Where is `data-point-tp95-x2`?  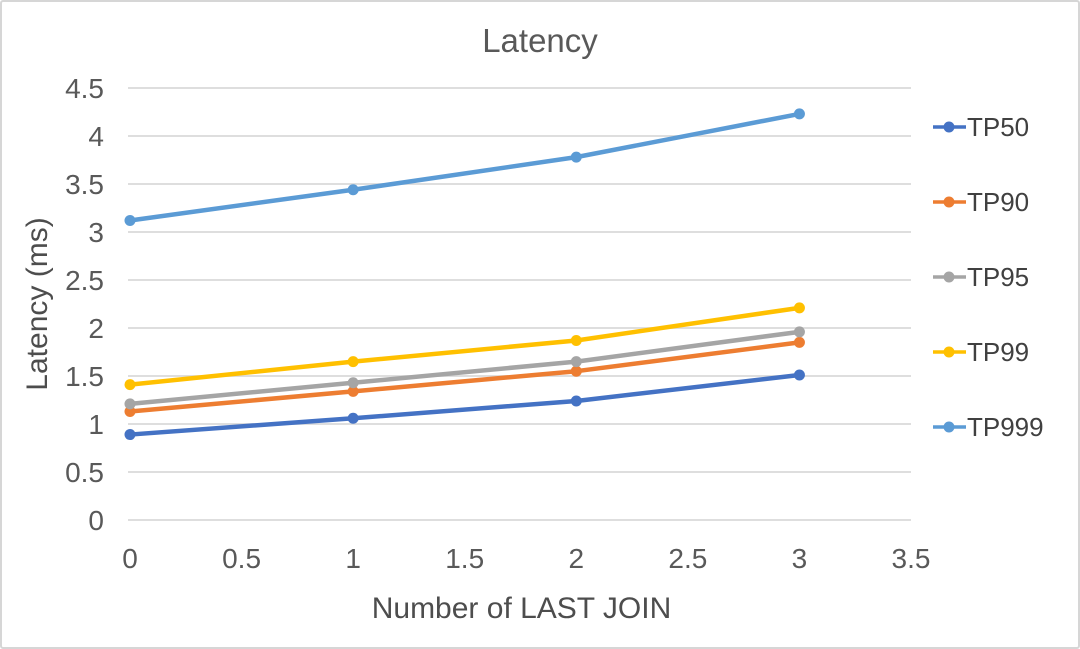
data-point-tp95-x2 is located at coordinates (576, 362).